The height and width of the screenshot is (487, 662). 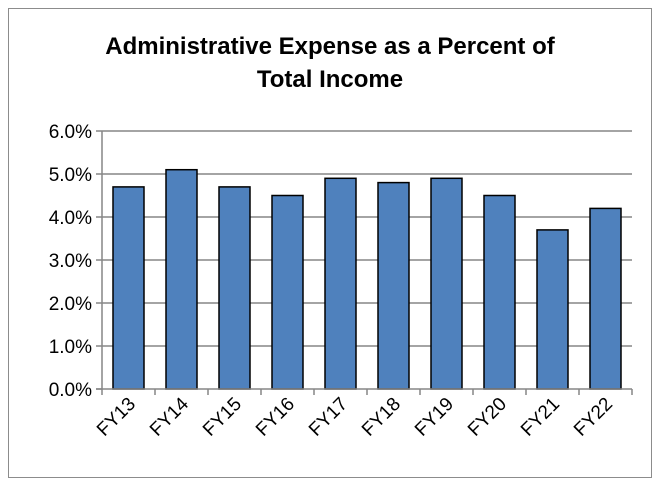 What do you see at coordinates (70, 132) in the screenshot?
I see `y-tick-label: 6.0%` at bounding box center [70, 132].